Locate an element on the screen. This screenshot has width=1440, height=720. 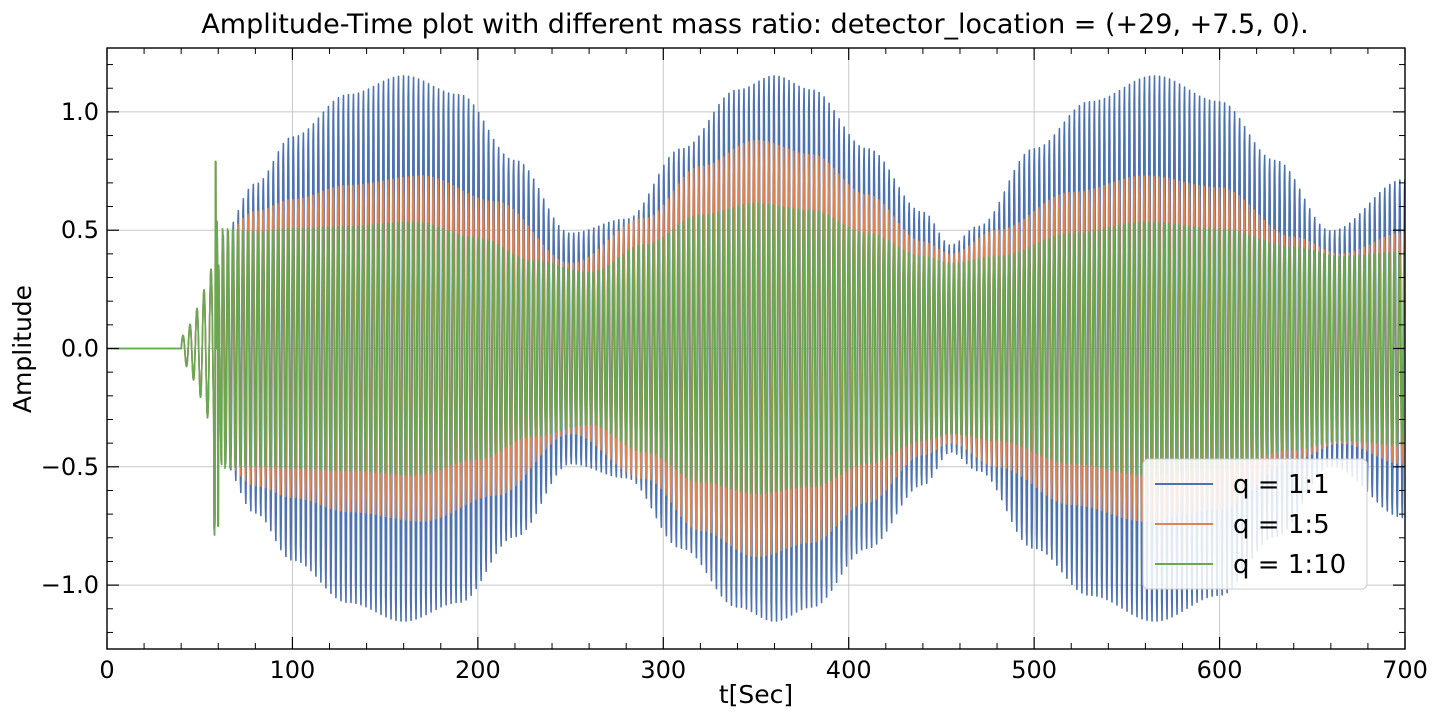
x-tick-label: 300 is located at coordinates (663, 670).